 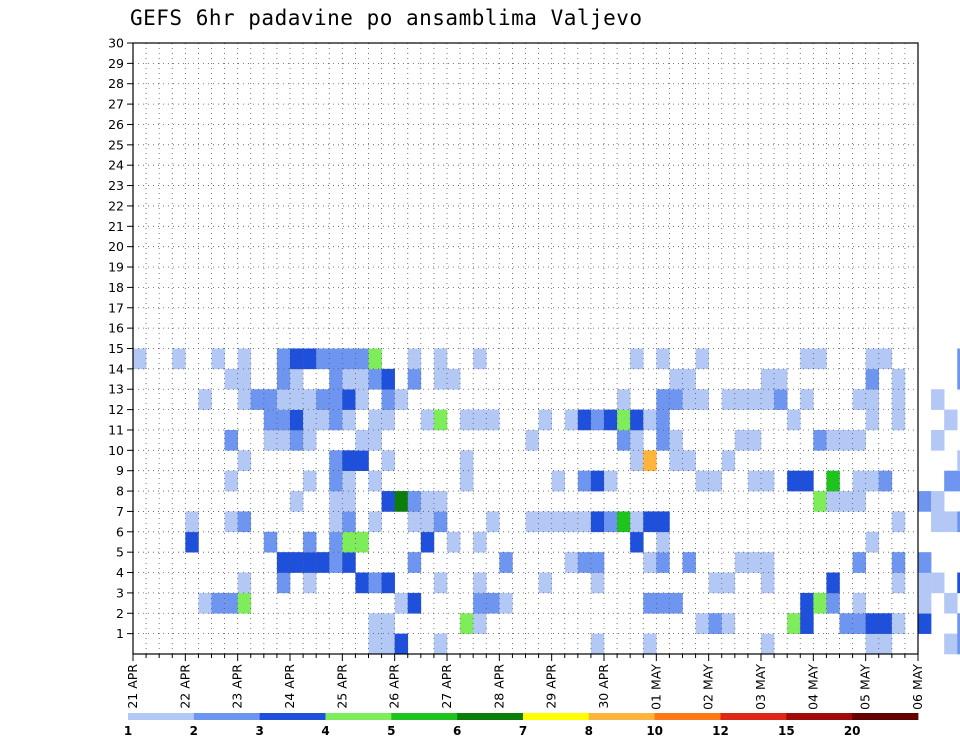 What do you see at coordinates (917, 687) in the screenshot?
I see `x-tick-label: 06 MAY` at bounding box center [917, 687].